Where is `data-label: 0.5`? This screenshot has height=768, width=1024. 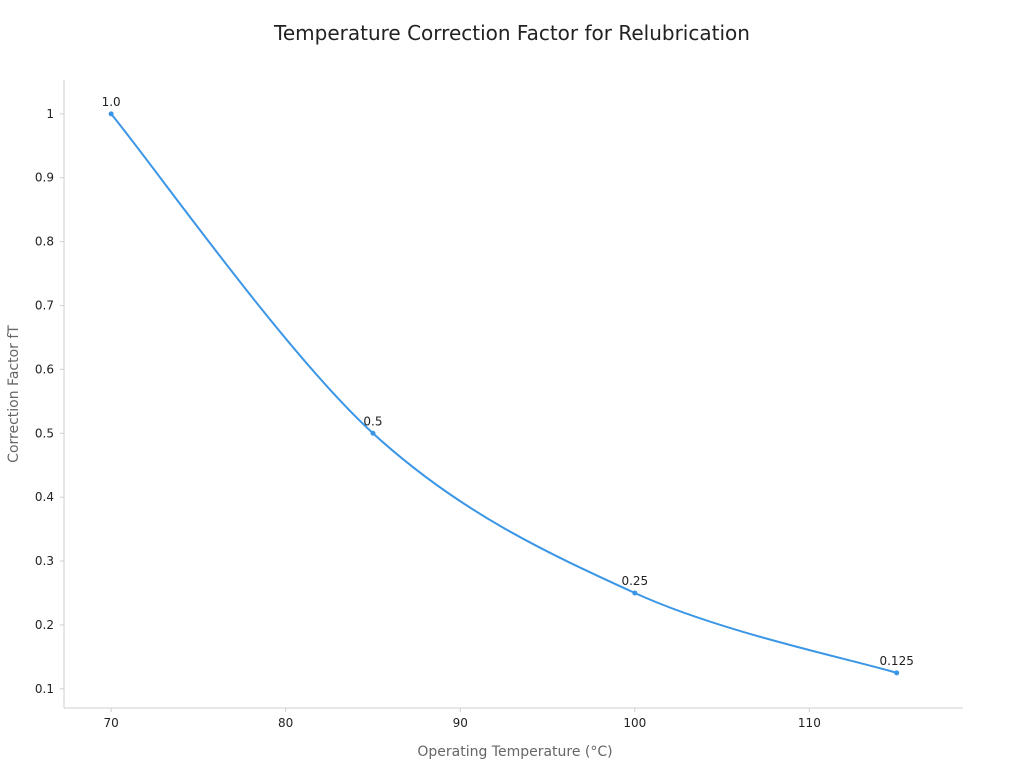
data-label: 0.5 is located at coordinates (372, 421).